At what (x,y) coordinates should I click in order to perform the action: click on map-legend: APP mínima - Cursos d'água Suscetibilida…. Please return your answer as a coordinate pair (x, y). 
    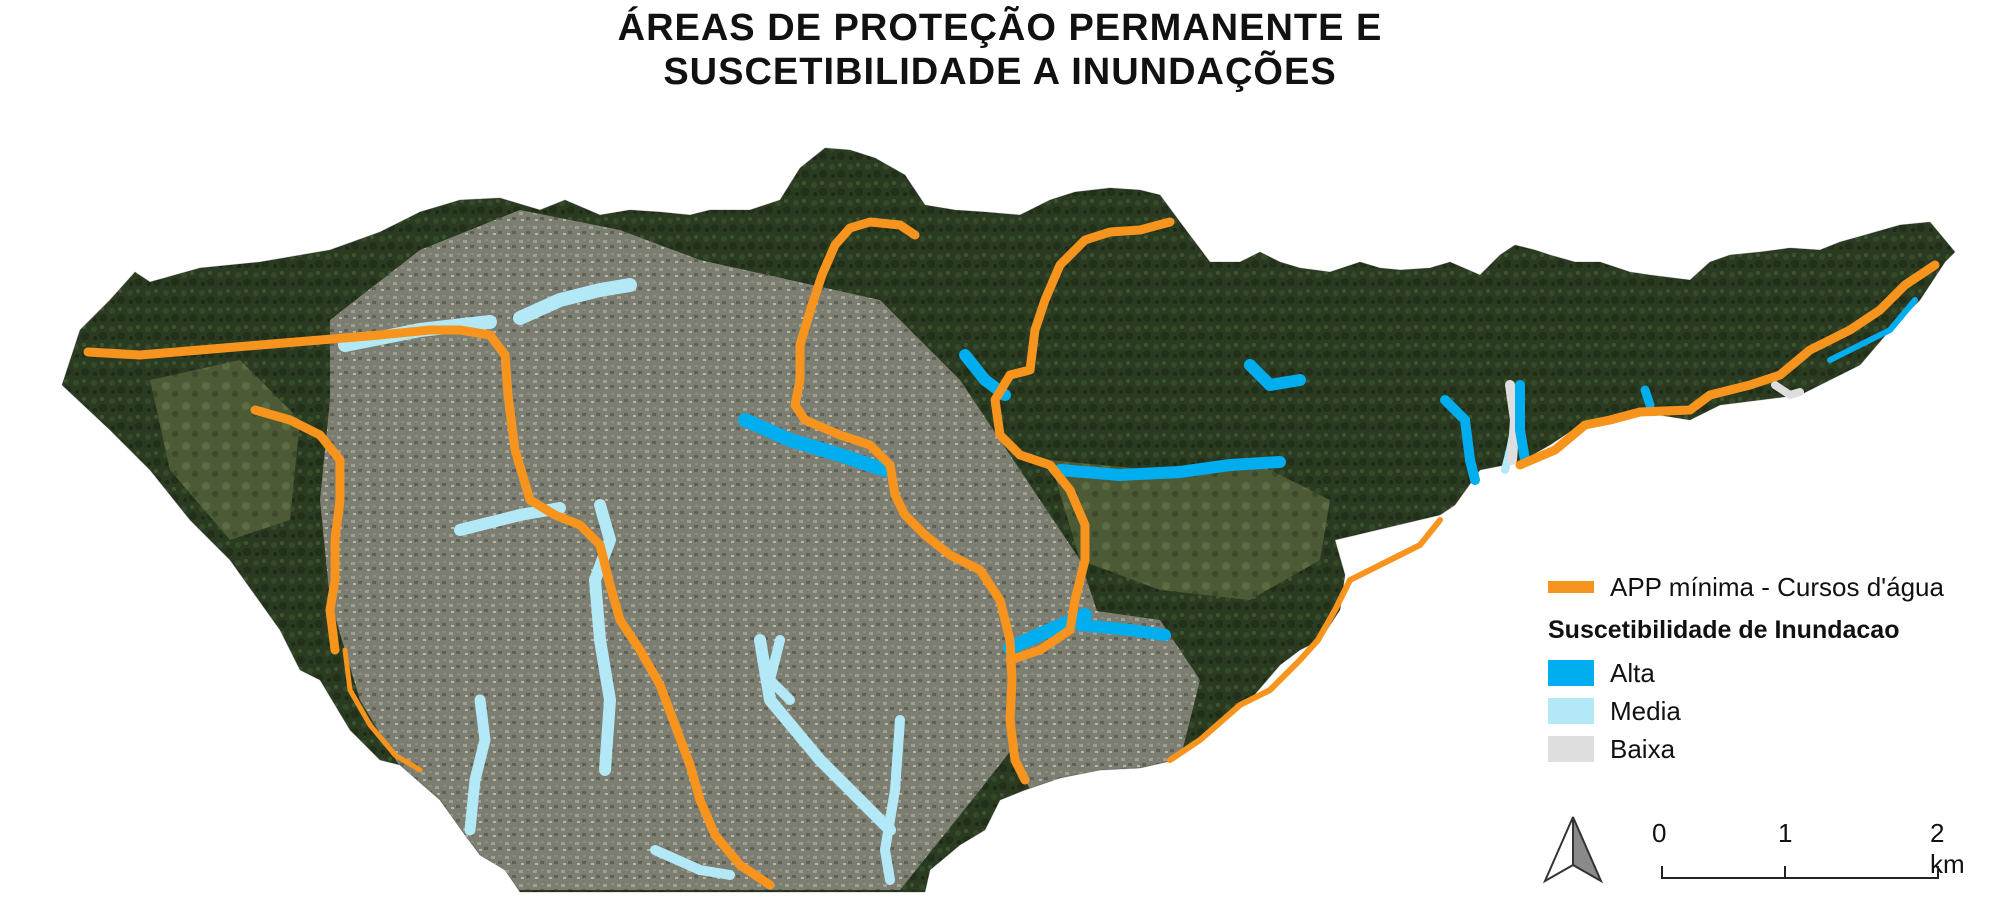
    Looking at the image, I should click on (1768, 668).